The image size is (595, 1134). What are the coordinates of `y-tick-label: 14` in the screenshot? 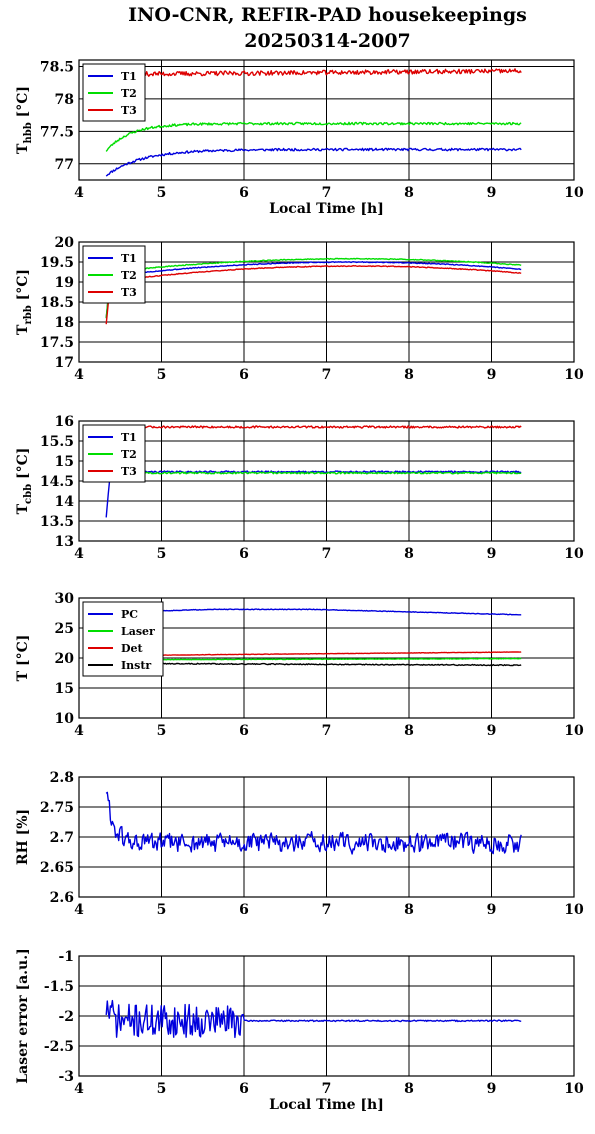 It's located at (65, 502).